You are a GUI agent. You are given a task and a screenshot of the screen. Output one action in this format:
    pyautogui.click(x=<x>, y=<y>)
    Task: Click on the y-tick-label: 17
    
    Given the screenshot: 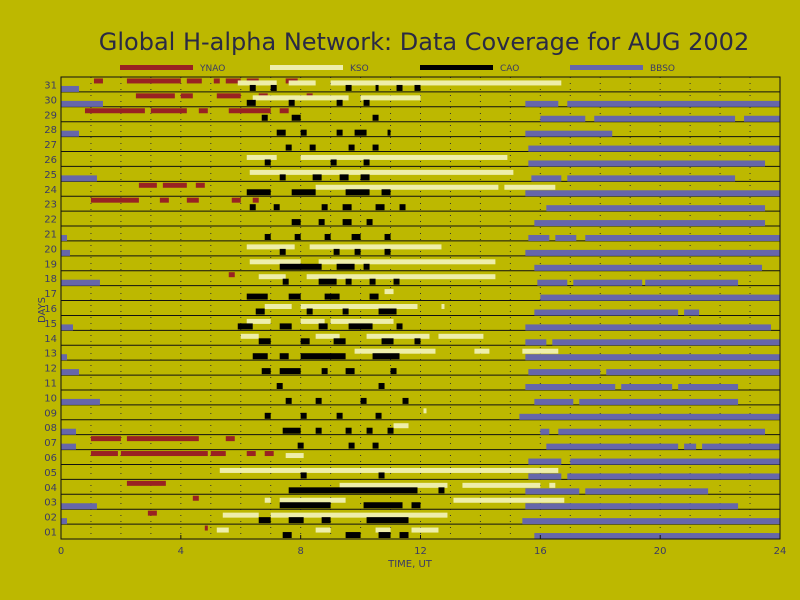 What is the action you would take?
    pyautogui.click(x=50, y=294)
    